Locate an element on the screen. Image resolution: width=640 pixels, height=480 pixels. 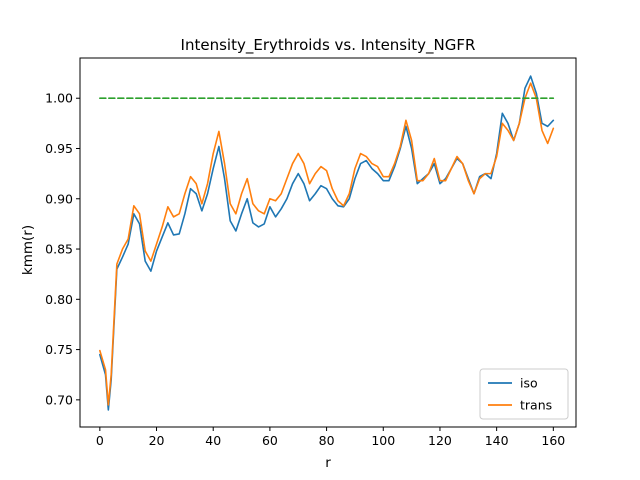
y-tick-label: 1.00 is located at coordinates (59, 98).